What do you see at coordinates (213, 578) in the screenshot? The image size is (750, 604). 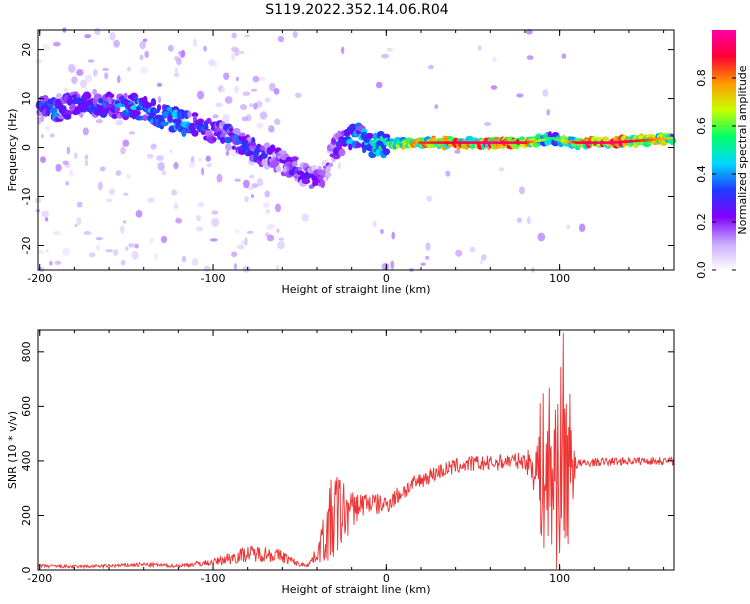 I see `snr-x-tick-label: -100` at bounding box center [213, 578].